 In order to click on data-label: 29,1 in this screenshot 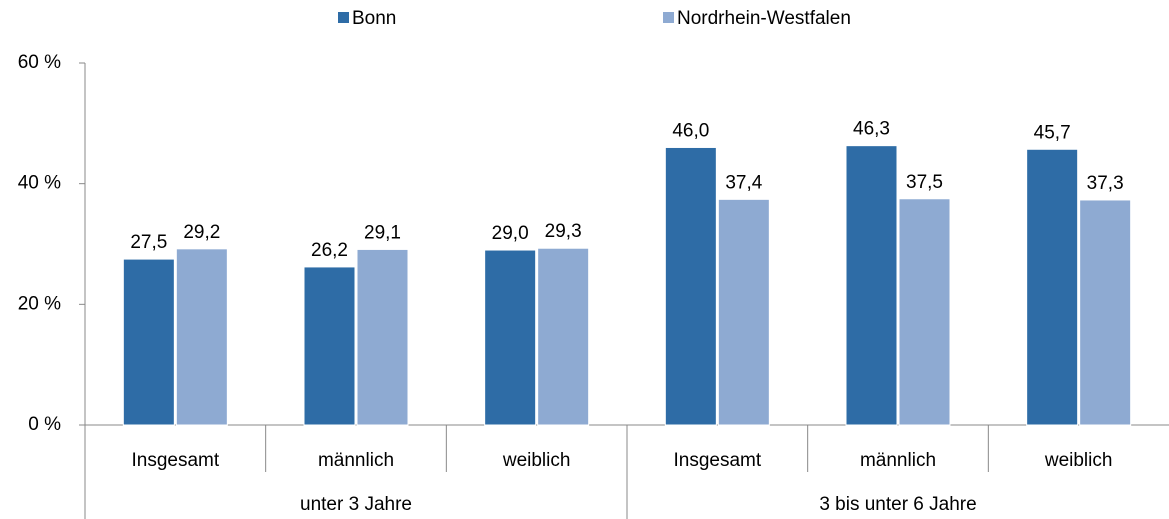, I will do `click(382, 232)`.